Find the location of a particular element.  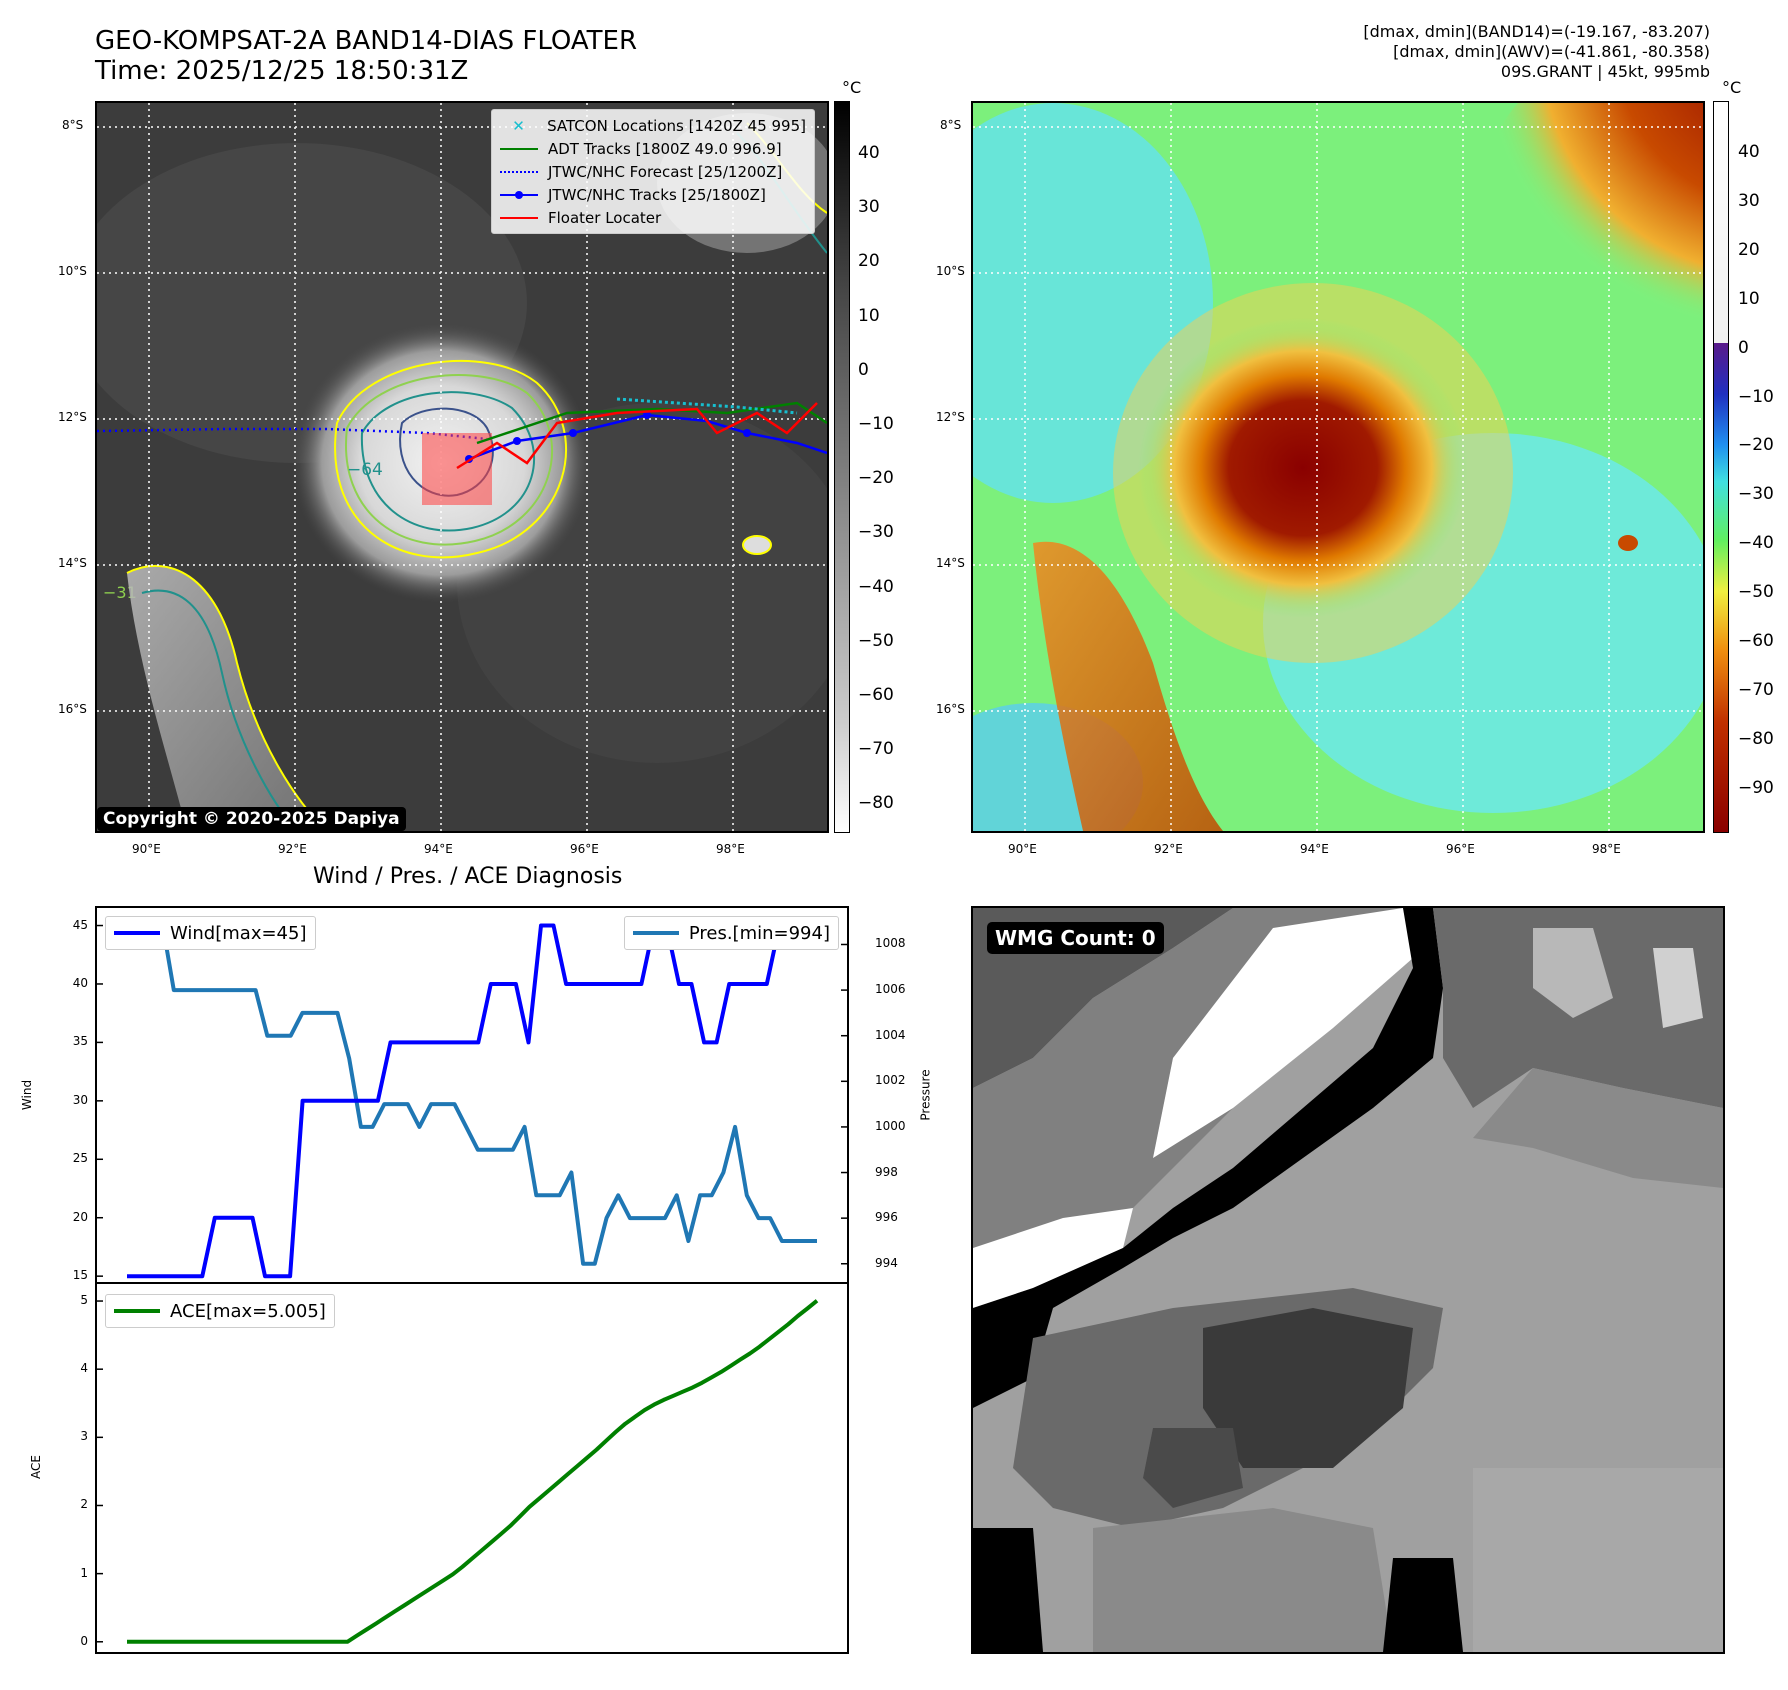

legend-item-forecast: JTWC/NHC Forecast [25/1200Z] is located at coordinates (653, 171).